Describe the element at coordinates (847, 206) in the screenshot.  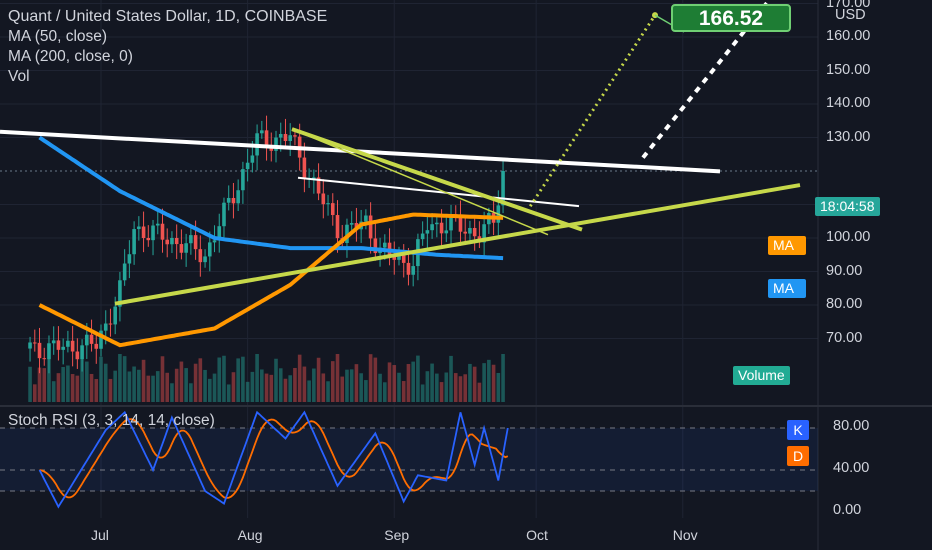
I see `countdown-badge: 18:04:58` at that location.